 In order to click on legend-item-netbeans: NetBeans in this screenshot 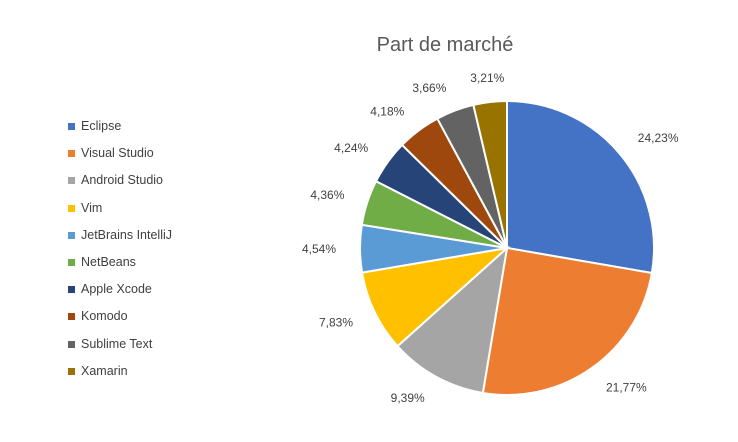, I will do `click(158, 265)`.